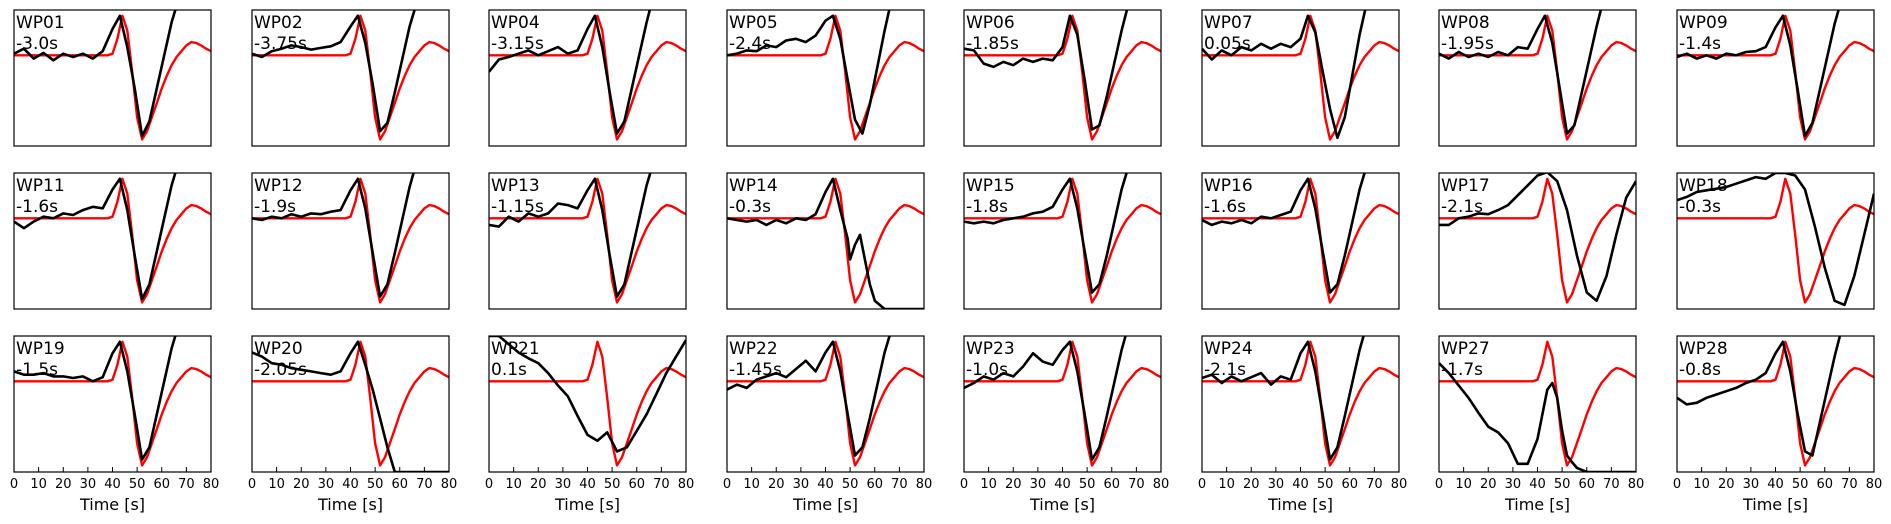 The image size is (1891, 524). I want to click on panel-wp16: WP16-1.6s, so click(1300, 241).